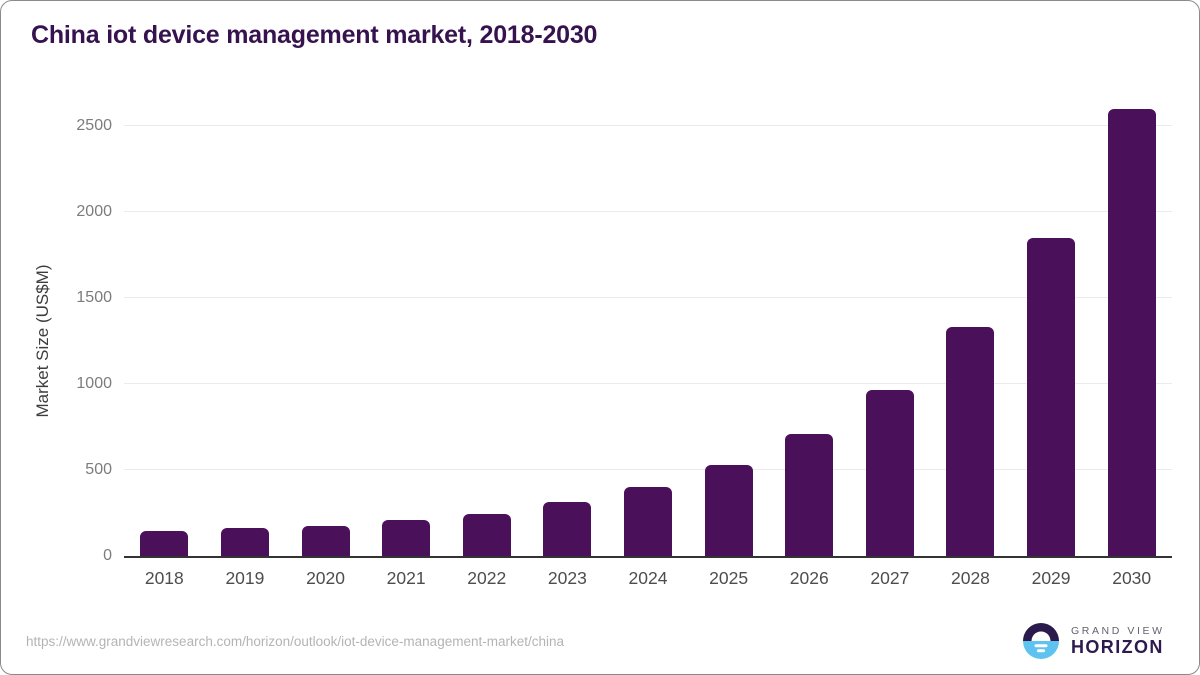 The height and width of the screenshot is (675, 1200). Describe the element at coordinates (487, 578) in the screenshot. I see `x-tick-label-2022: 2022` at that location.